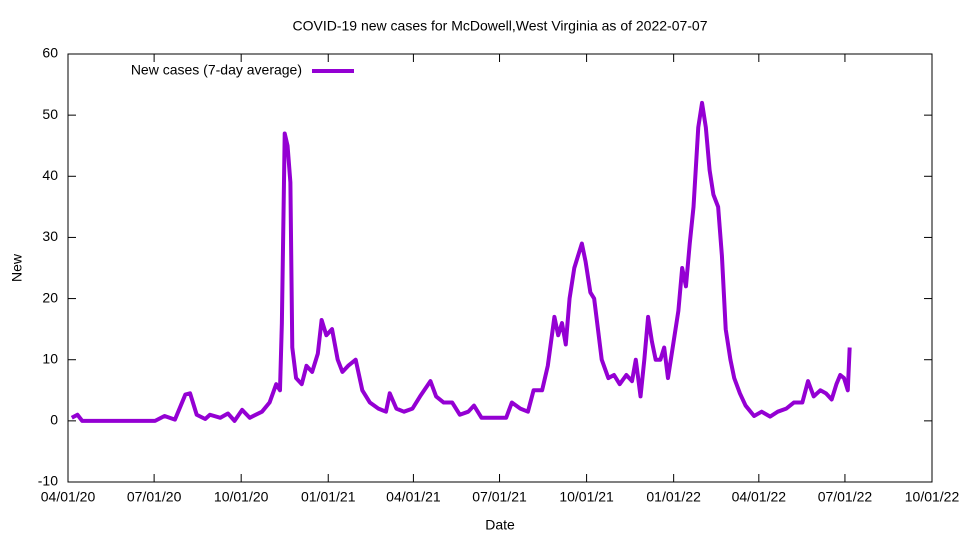  Describe the element at coordinates (241, 497) in the screenshot. I see `x-tick-label: 10/01/20` at that location.